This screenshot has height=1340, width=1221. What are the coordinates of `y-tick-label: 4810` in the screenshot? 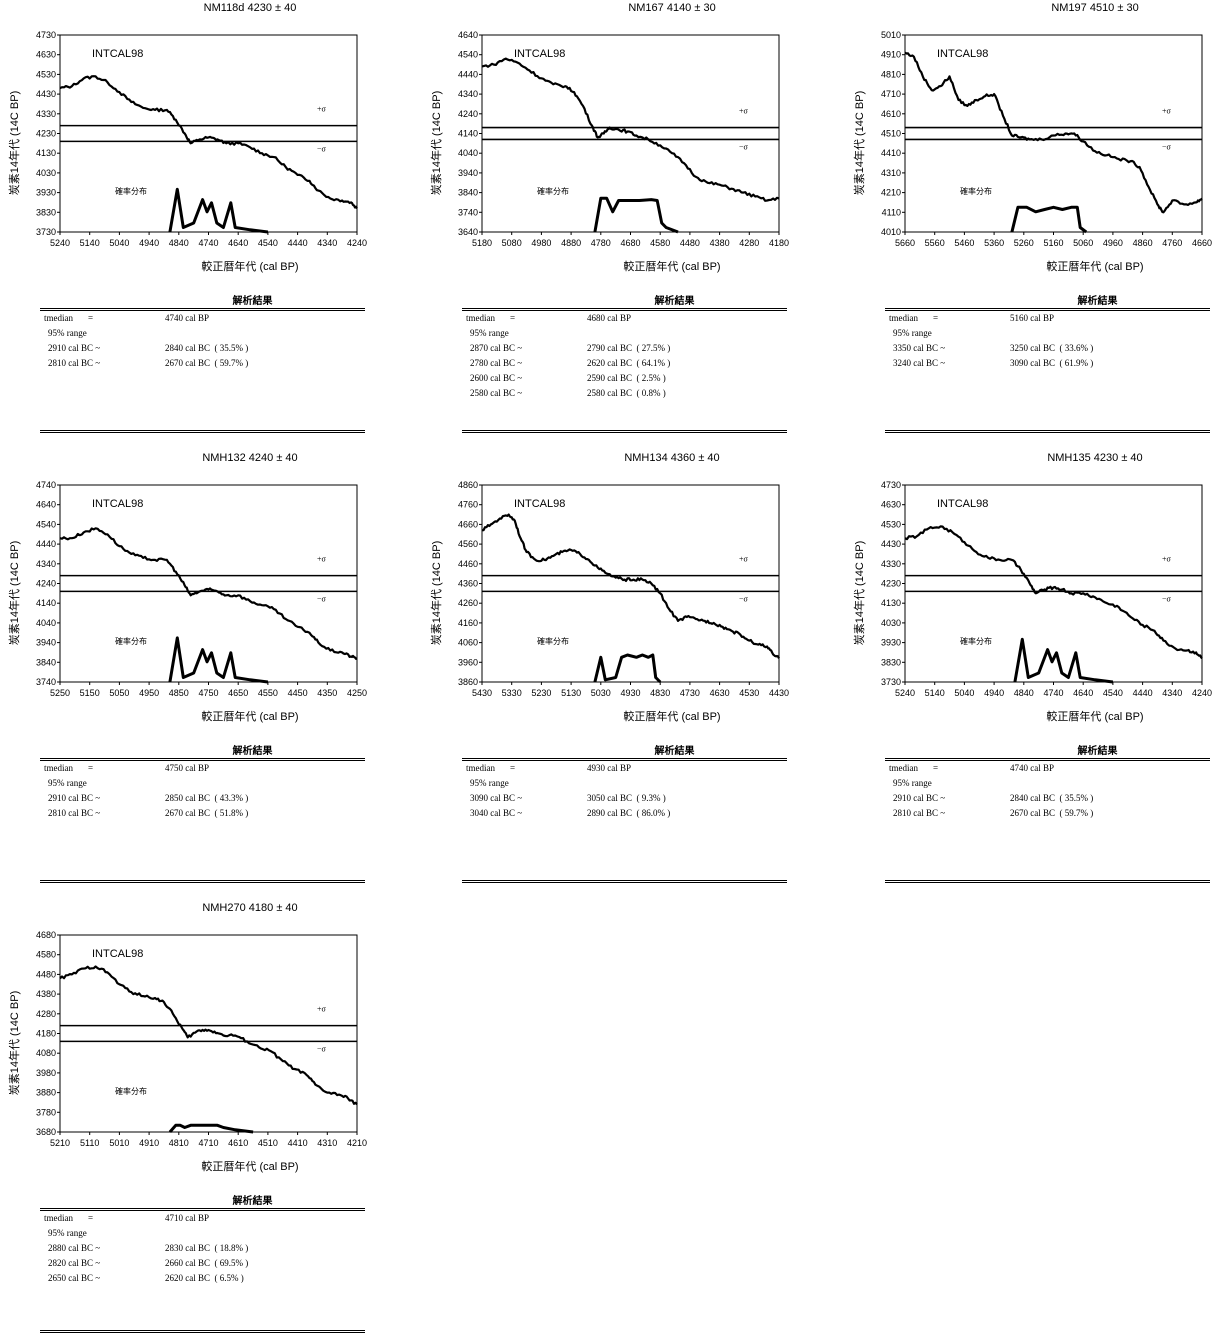 It's located at (891, 74).